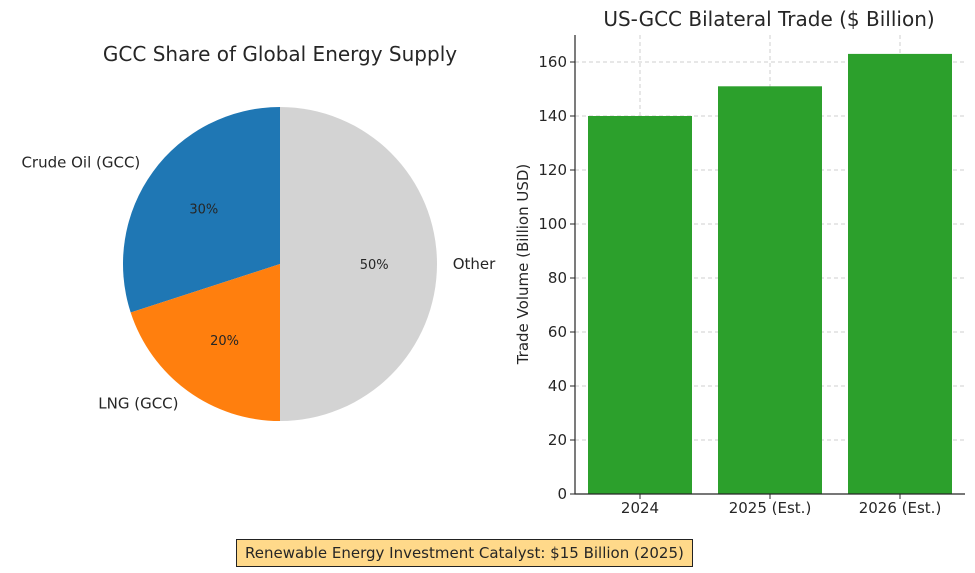 This screenshot has width=975, height=573. What do you see at coordinates (552, 62) in the screenshot?
I see `y-tick-label: 160` at bounding box center [552, 62].